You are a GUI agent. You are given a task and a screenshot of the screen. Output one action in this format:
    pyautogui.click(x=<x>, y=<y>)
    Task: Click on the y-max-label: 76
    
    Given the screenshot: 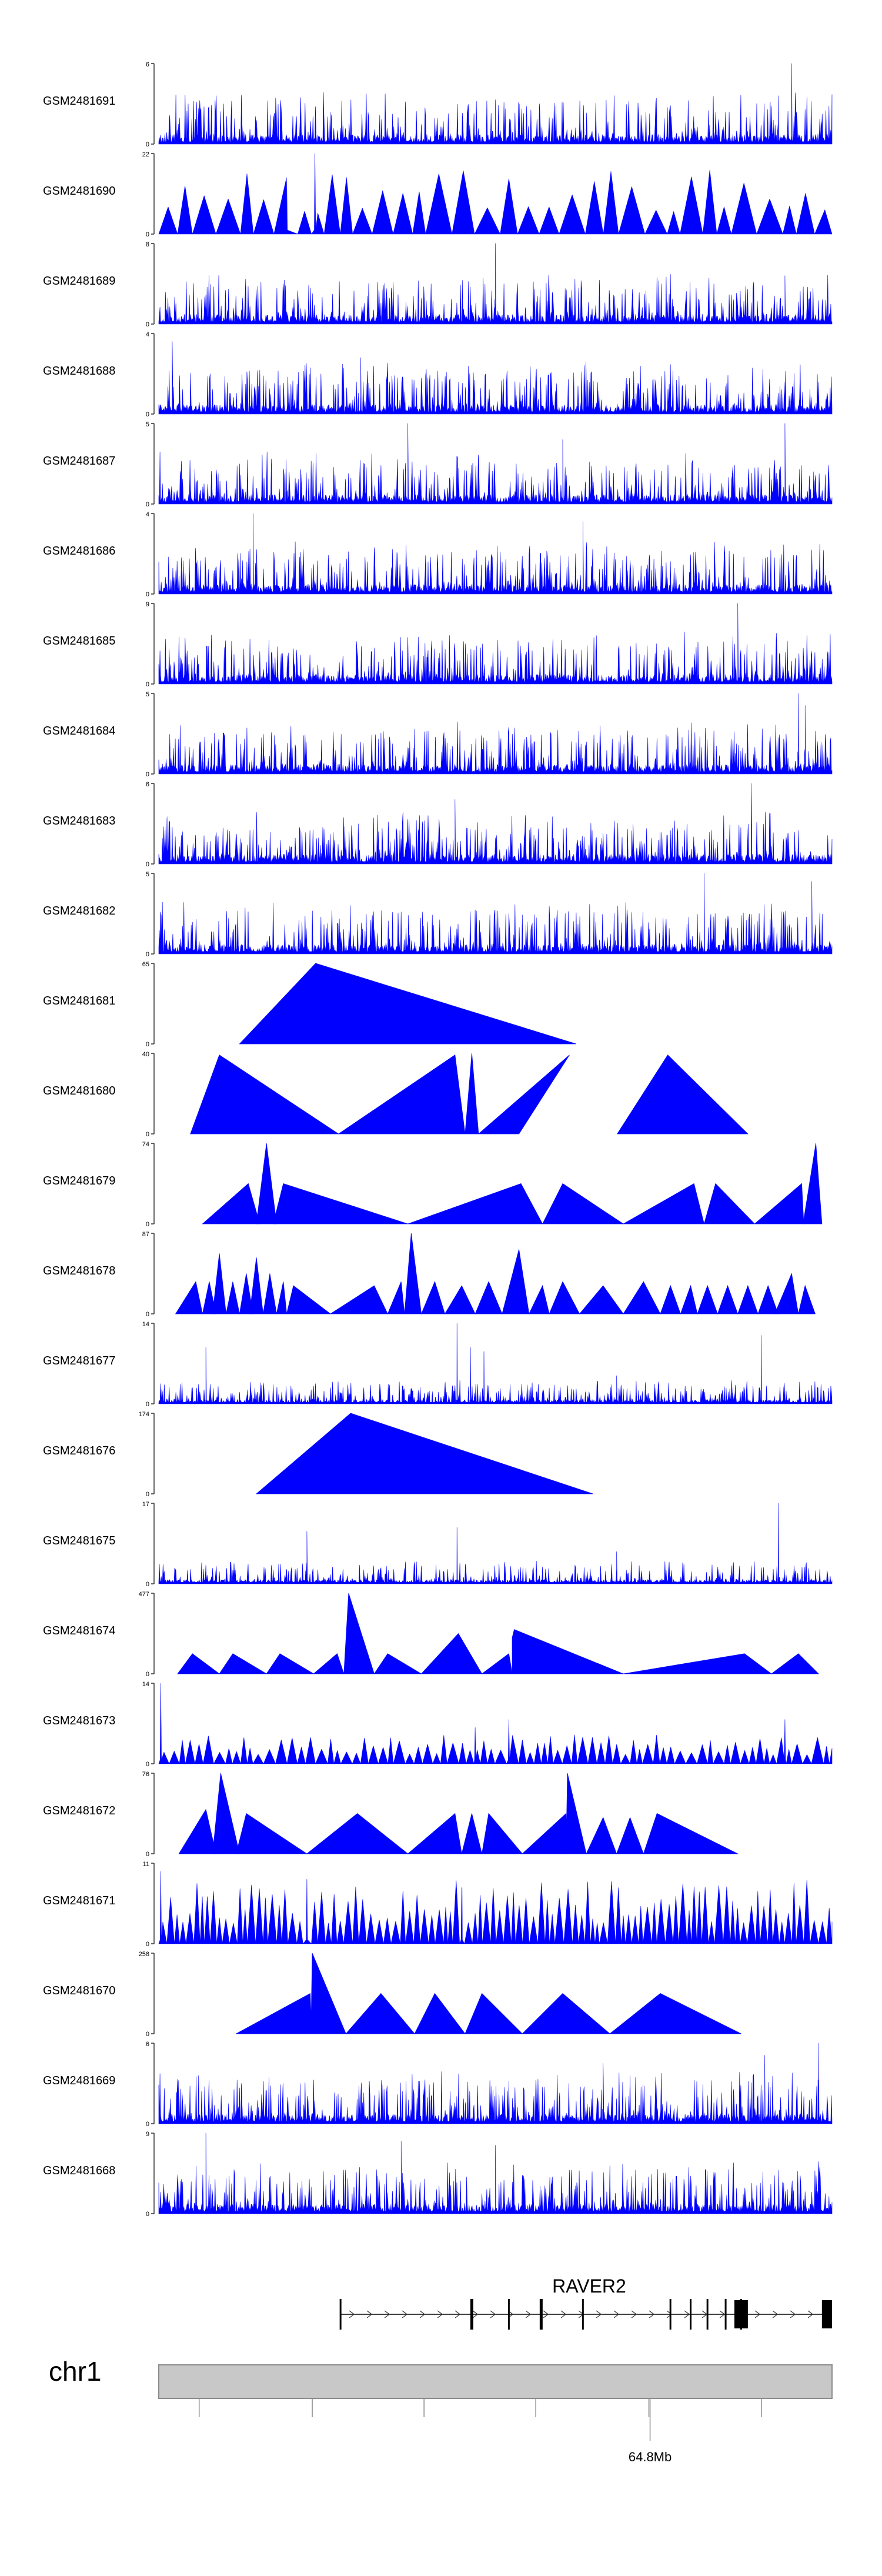 What is the action you would take?
    pyautogui.click(x=145, y=1774)
    